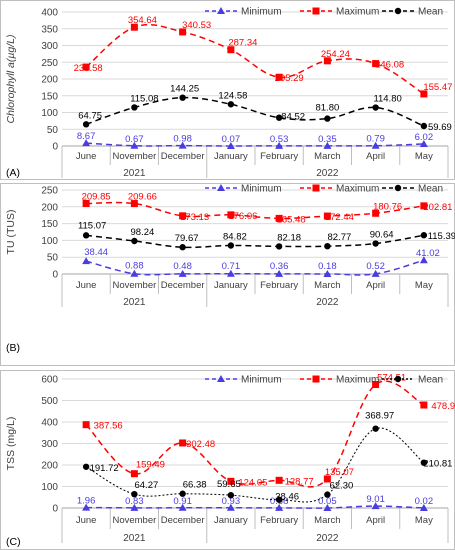 This screenshot has width=455, height=550. What do you see at coordinates (327, 266) in the screenshot?
I see `data-label: 0.18` at bounding box center [327, 266].